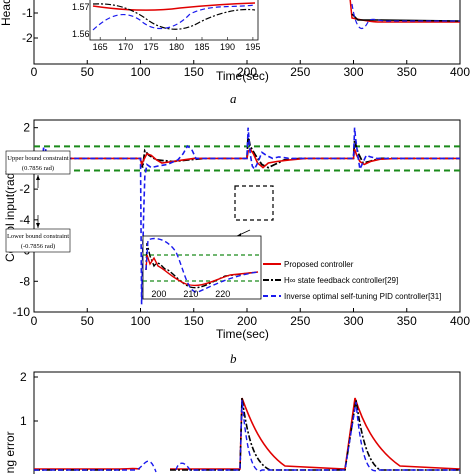  Describe the element at coordinates (233, 358) in the screenshot. I see `panel-b-caption: b` at that location.